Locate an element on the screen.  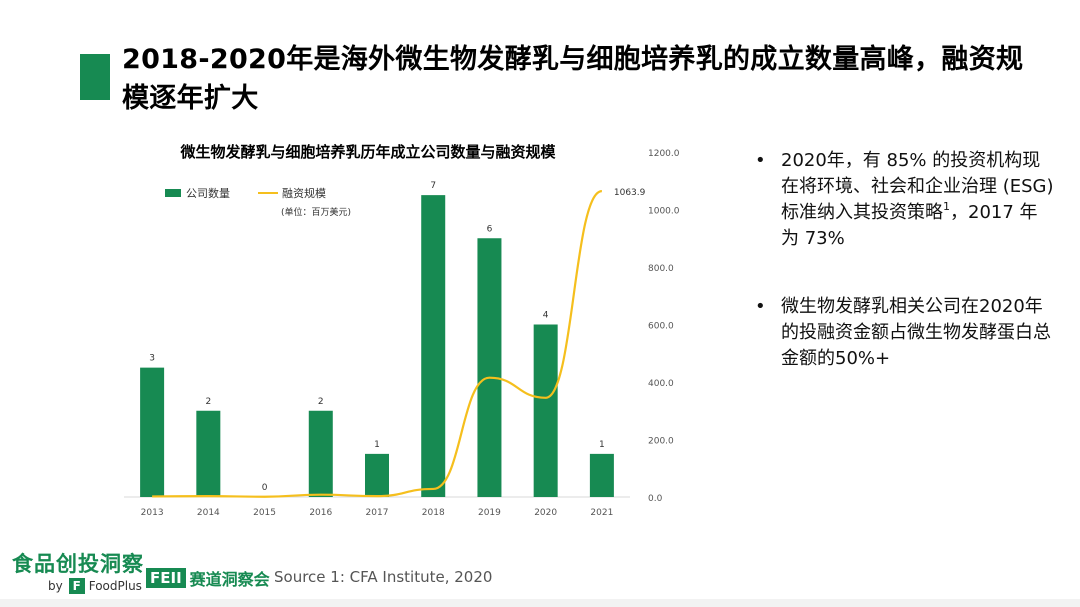
bar-2013 is located at coordinates (152, 432).